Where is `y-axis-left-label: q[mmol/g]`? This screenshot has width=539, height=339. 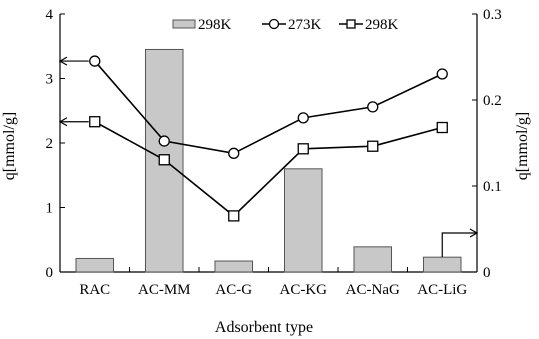
y-axis-left-label: q[mmol/g] is located at coordinates (9, 146).